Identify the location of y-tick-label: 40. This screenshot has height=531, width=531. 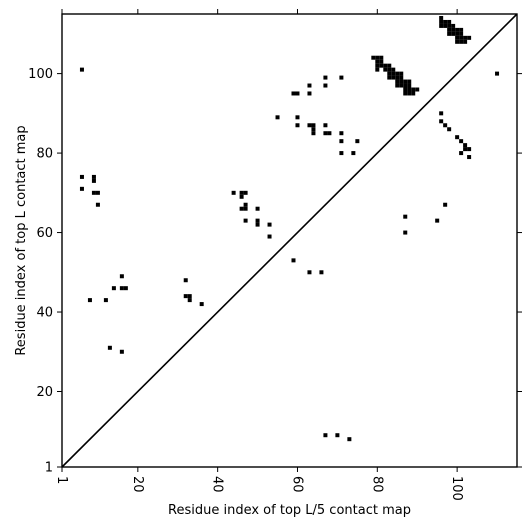
(44, 313).